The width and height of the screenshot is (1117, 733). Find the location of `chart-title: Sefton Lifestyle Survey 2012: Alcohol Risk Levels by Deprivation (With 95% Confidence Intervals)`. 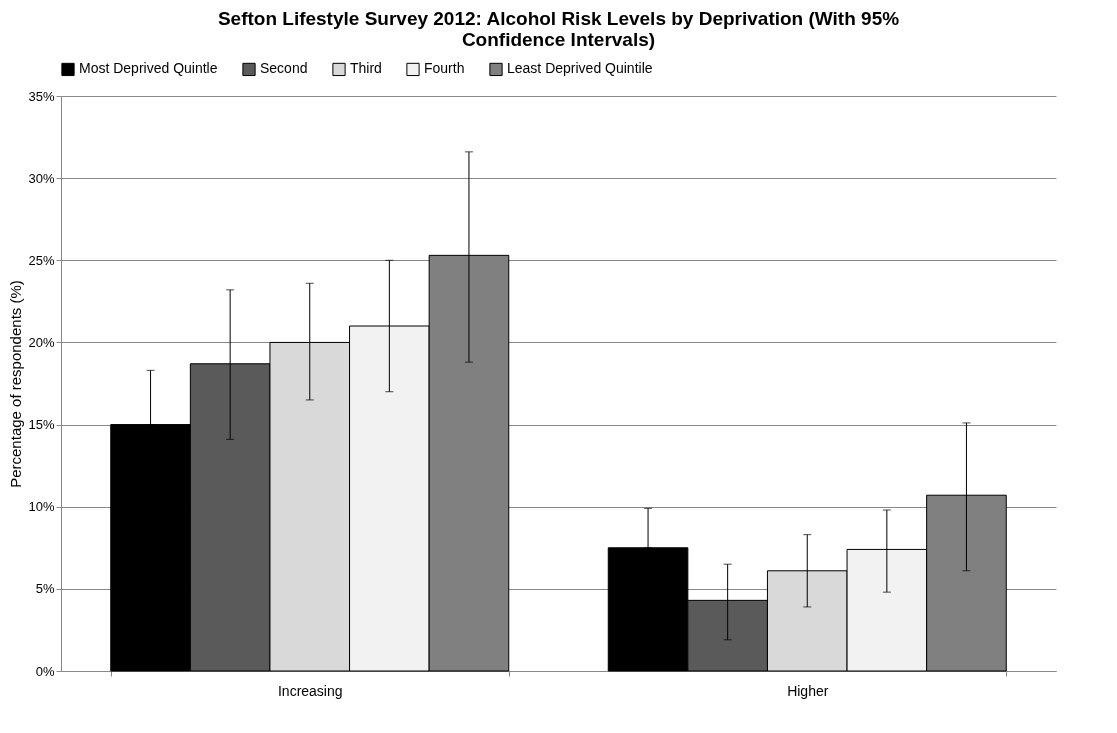

chart-title: Sefton Lifestyle Survey 2012: Alcohol Risk Levels by Deprivation (With 95% Confidence Intervals) is located at coordinates (558, 29).